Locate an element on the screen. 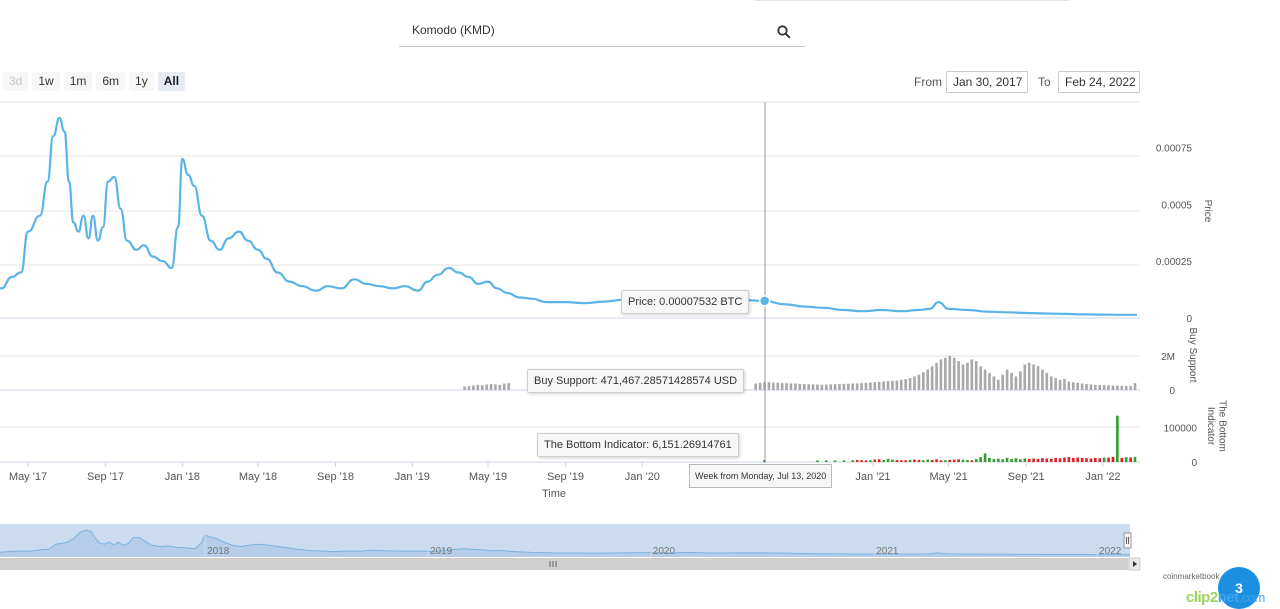  x-axis-title: Time is located at coordinates (554, 494).